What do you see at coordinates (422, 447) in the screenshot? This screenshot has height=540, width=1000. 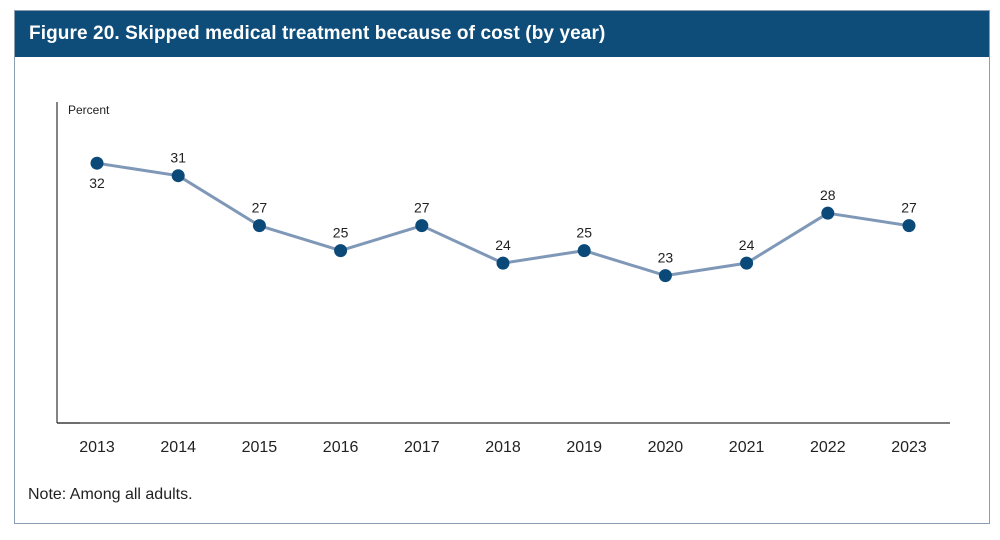 I see `x-tick-label: 2017` at bounding box center [422, 447].